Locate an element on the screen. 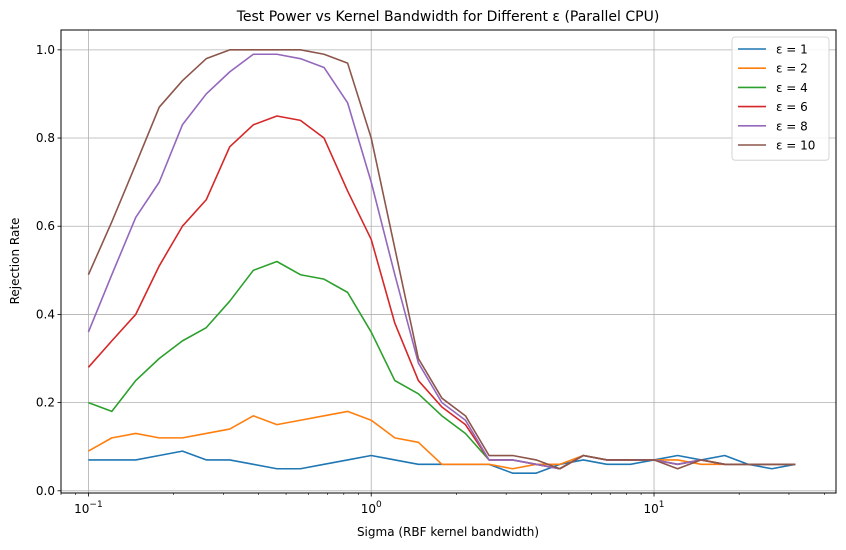 Image resolution: width=846 pixels, height=550 pixels. y-tick-label: 0.6 is located at coordinates (45, 226).